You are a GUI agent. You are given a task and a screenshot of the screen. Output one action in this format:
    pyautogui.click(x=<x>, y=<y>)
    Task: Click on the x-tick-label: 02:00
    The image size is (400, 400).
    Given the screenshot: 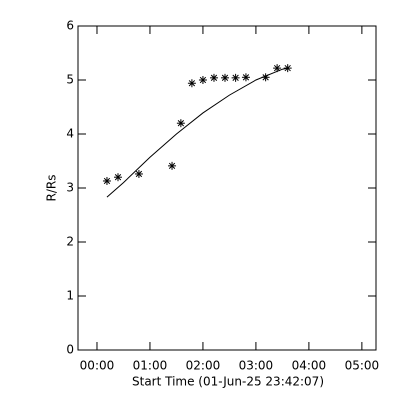 What is the action you would take?
    pyautogui.click(x=203, y=366)
    